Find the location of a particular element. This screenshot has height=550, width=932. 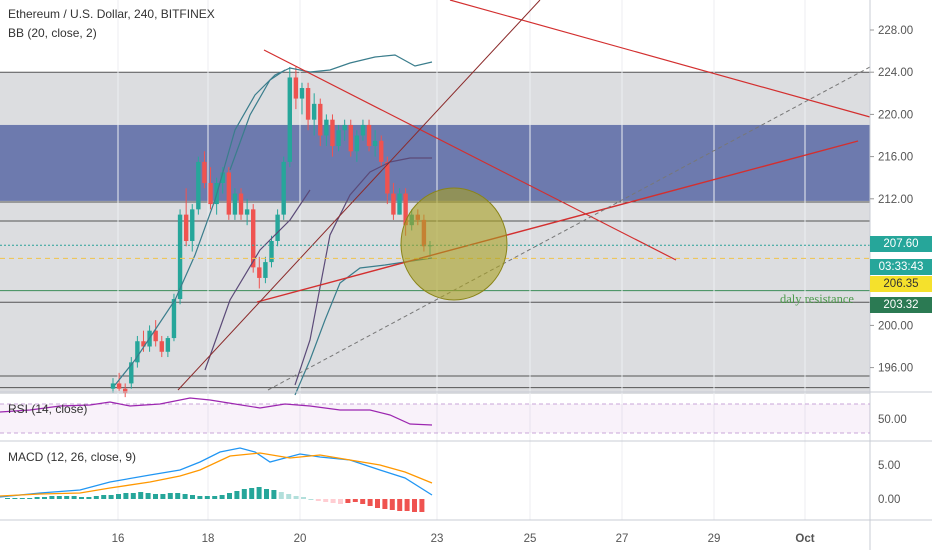

time-tick-5: 27 is located at coordinates (622, 539).